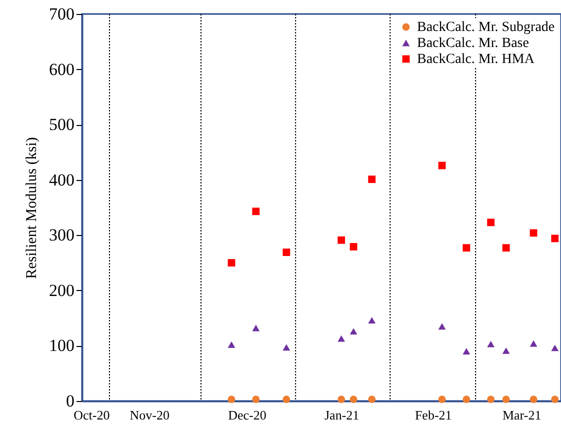 Image resolution: width=561 pixels, height=431 pixels. What do you see at coordinates (150, 415) in the screenshot?
I see `x-tick-label: Nov-20` at bounding box center [150, 415].